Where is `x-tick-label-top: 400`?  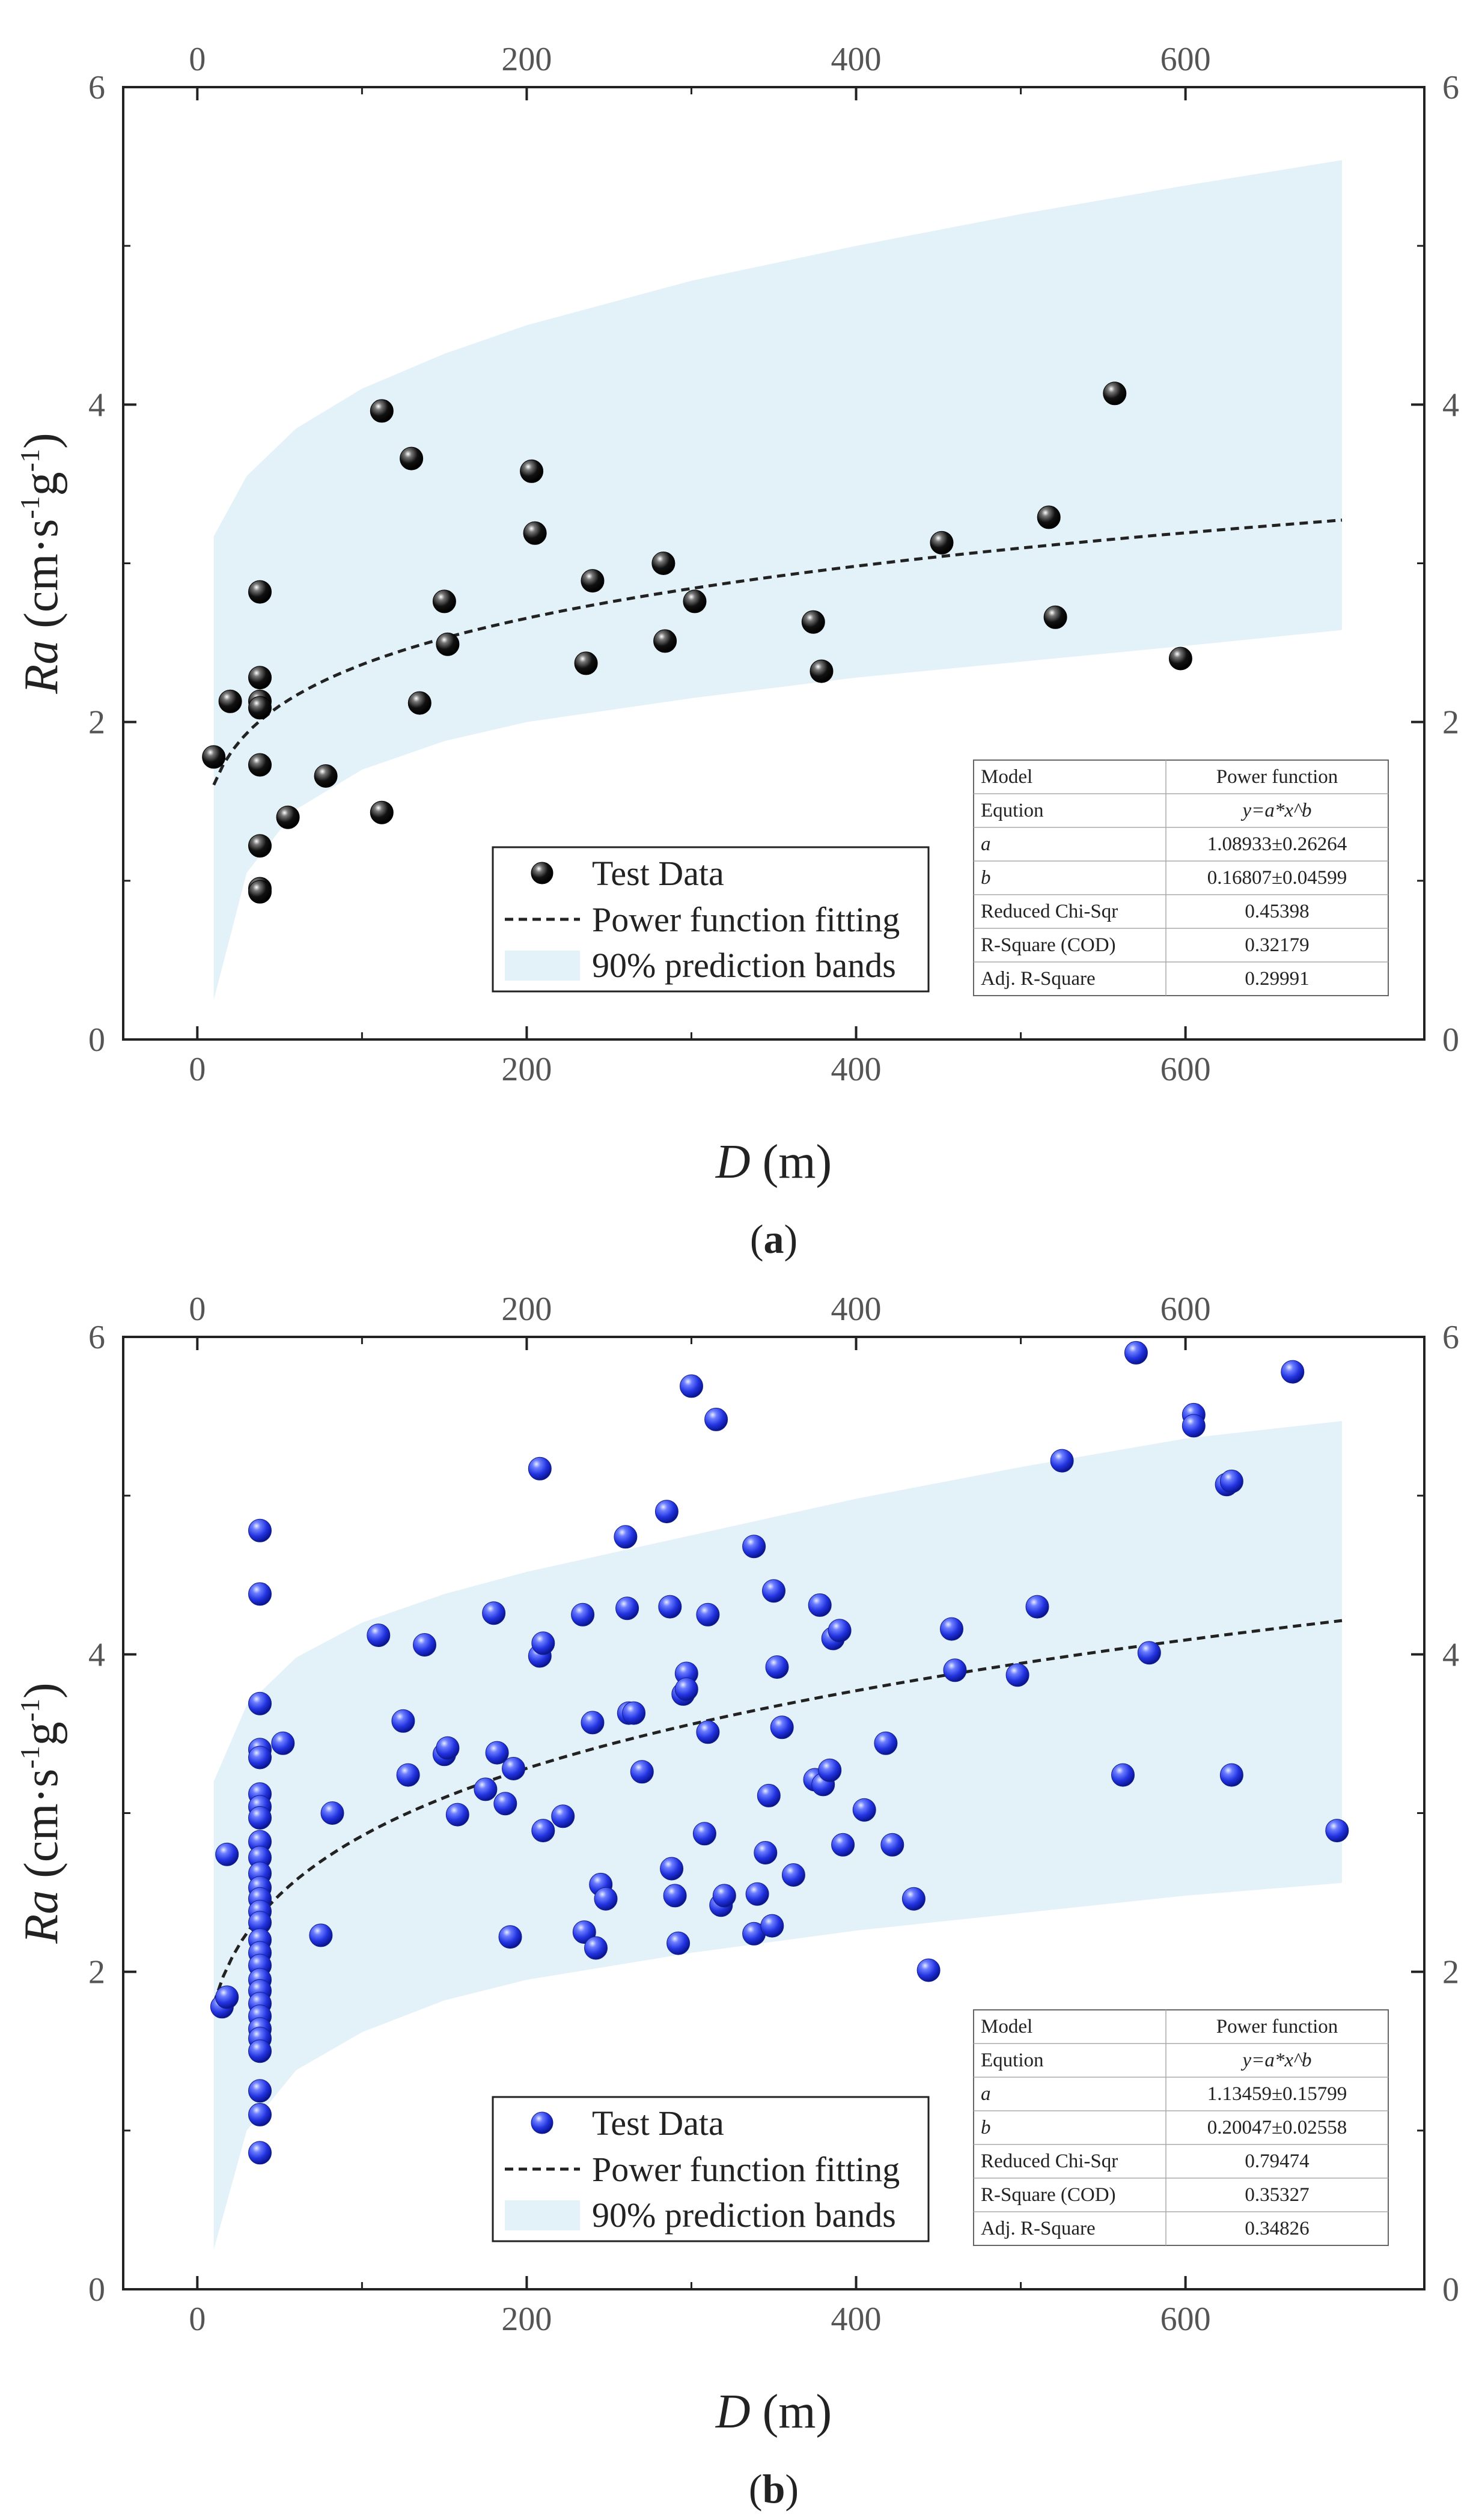 x-tick-label-top: 400 is located at coordinates (856, 60).